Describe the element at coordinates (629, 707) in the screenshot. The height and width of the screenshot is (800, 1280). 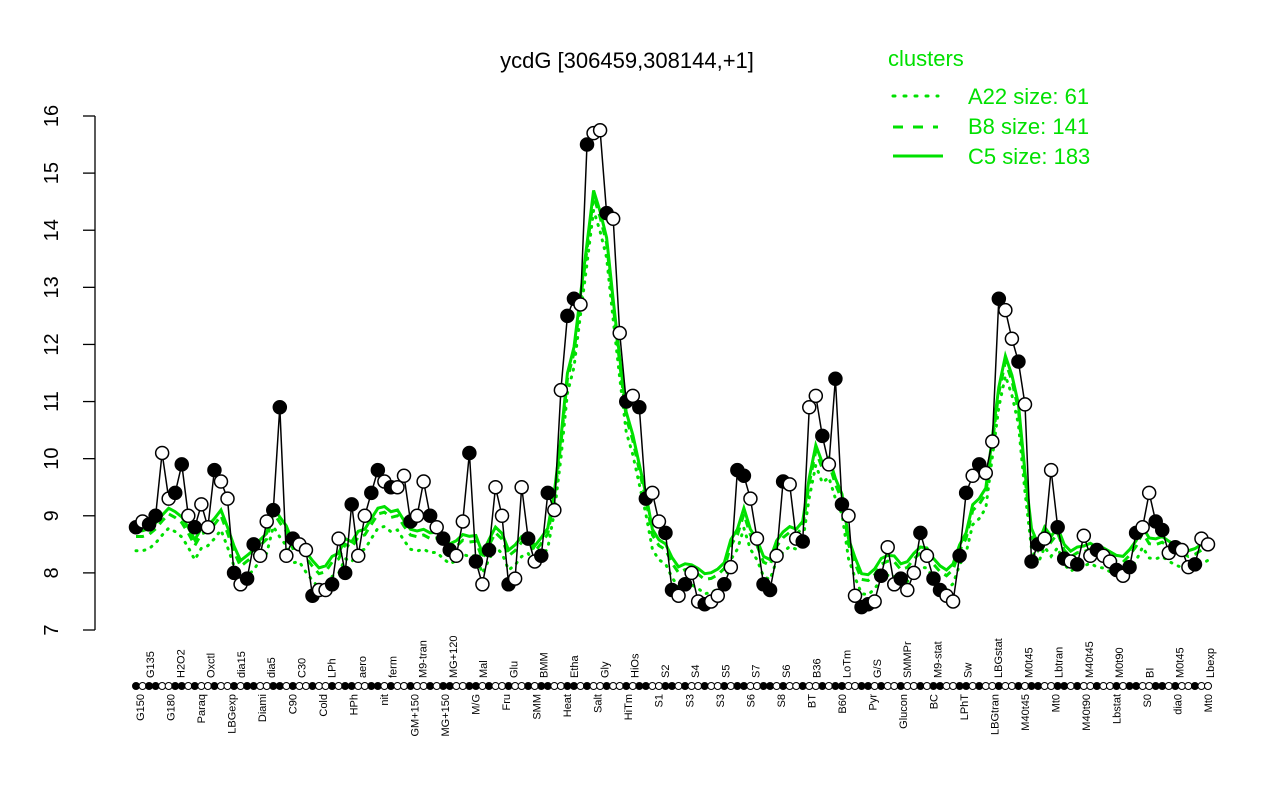
I see `x-tick-label: HiTm` at that location.